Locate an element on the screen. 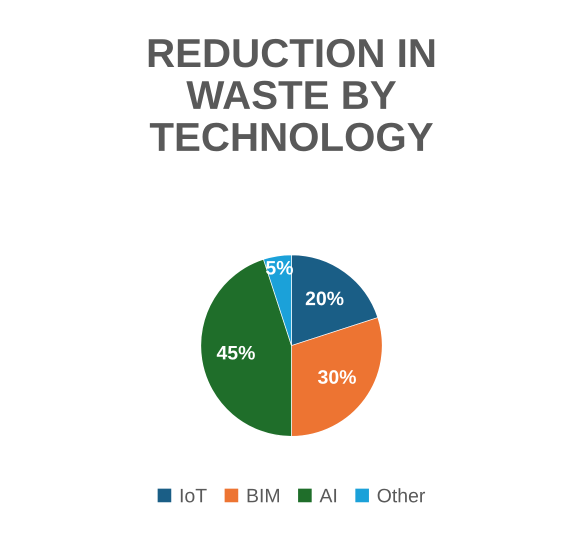 The width and height of the screenshot is (583, 540). data-label: 30% is located at coordinates (337, 377).